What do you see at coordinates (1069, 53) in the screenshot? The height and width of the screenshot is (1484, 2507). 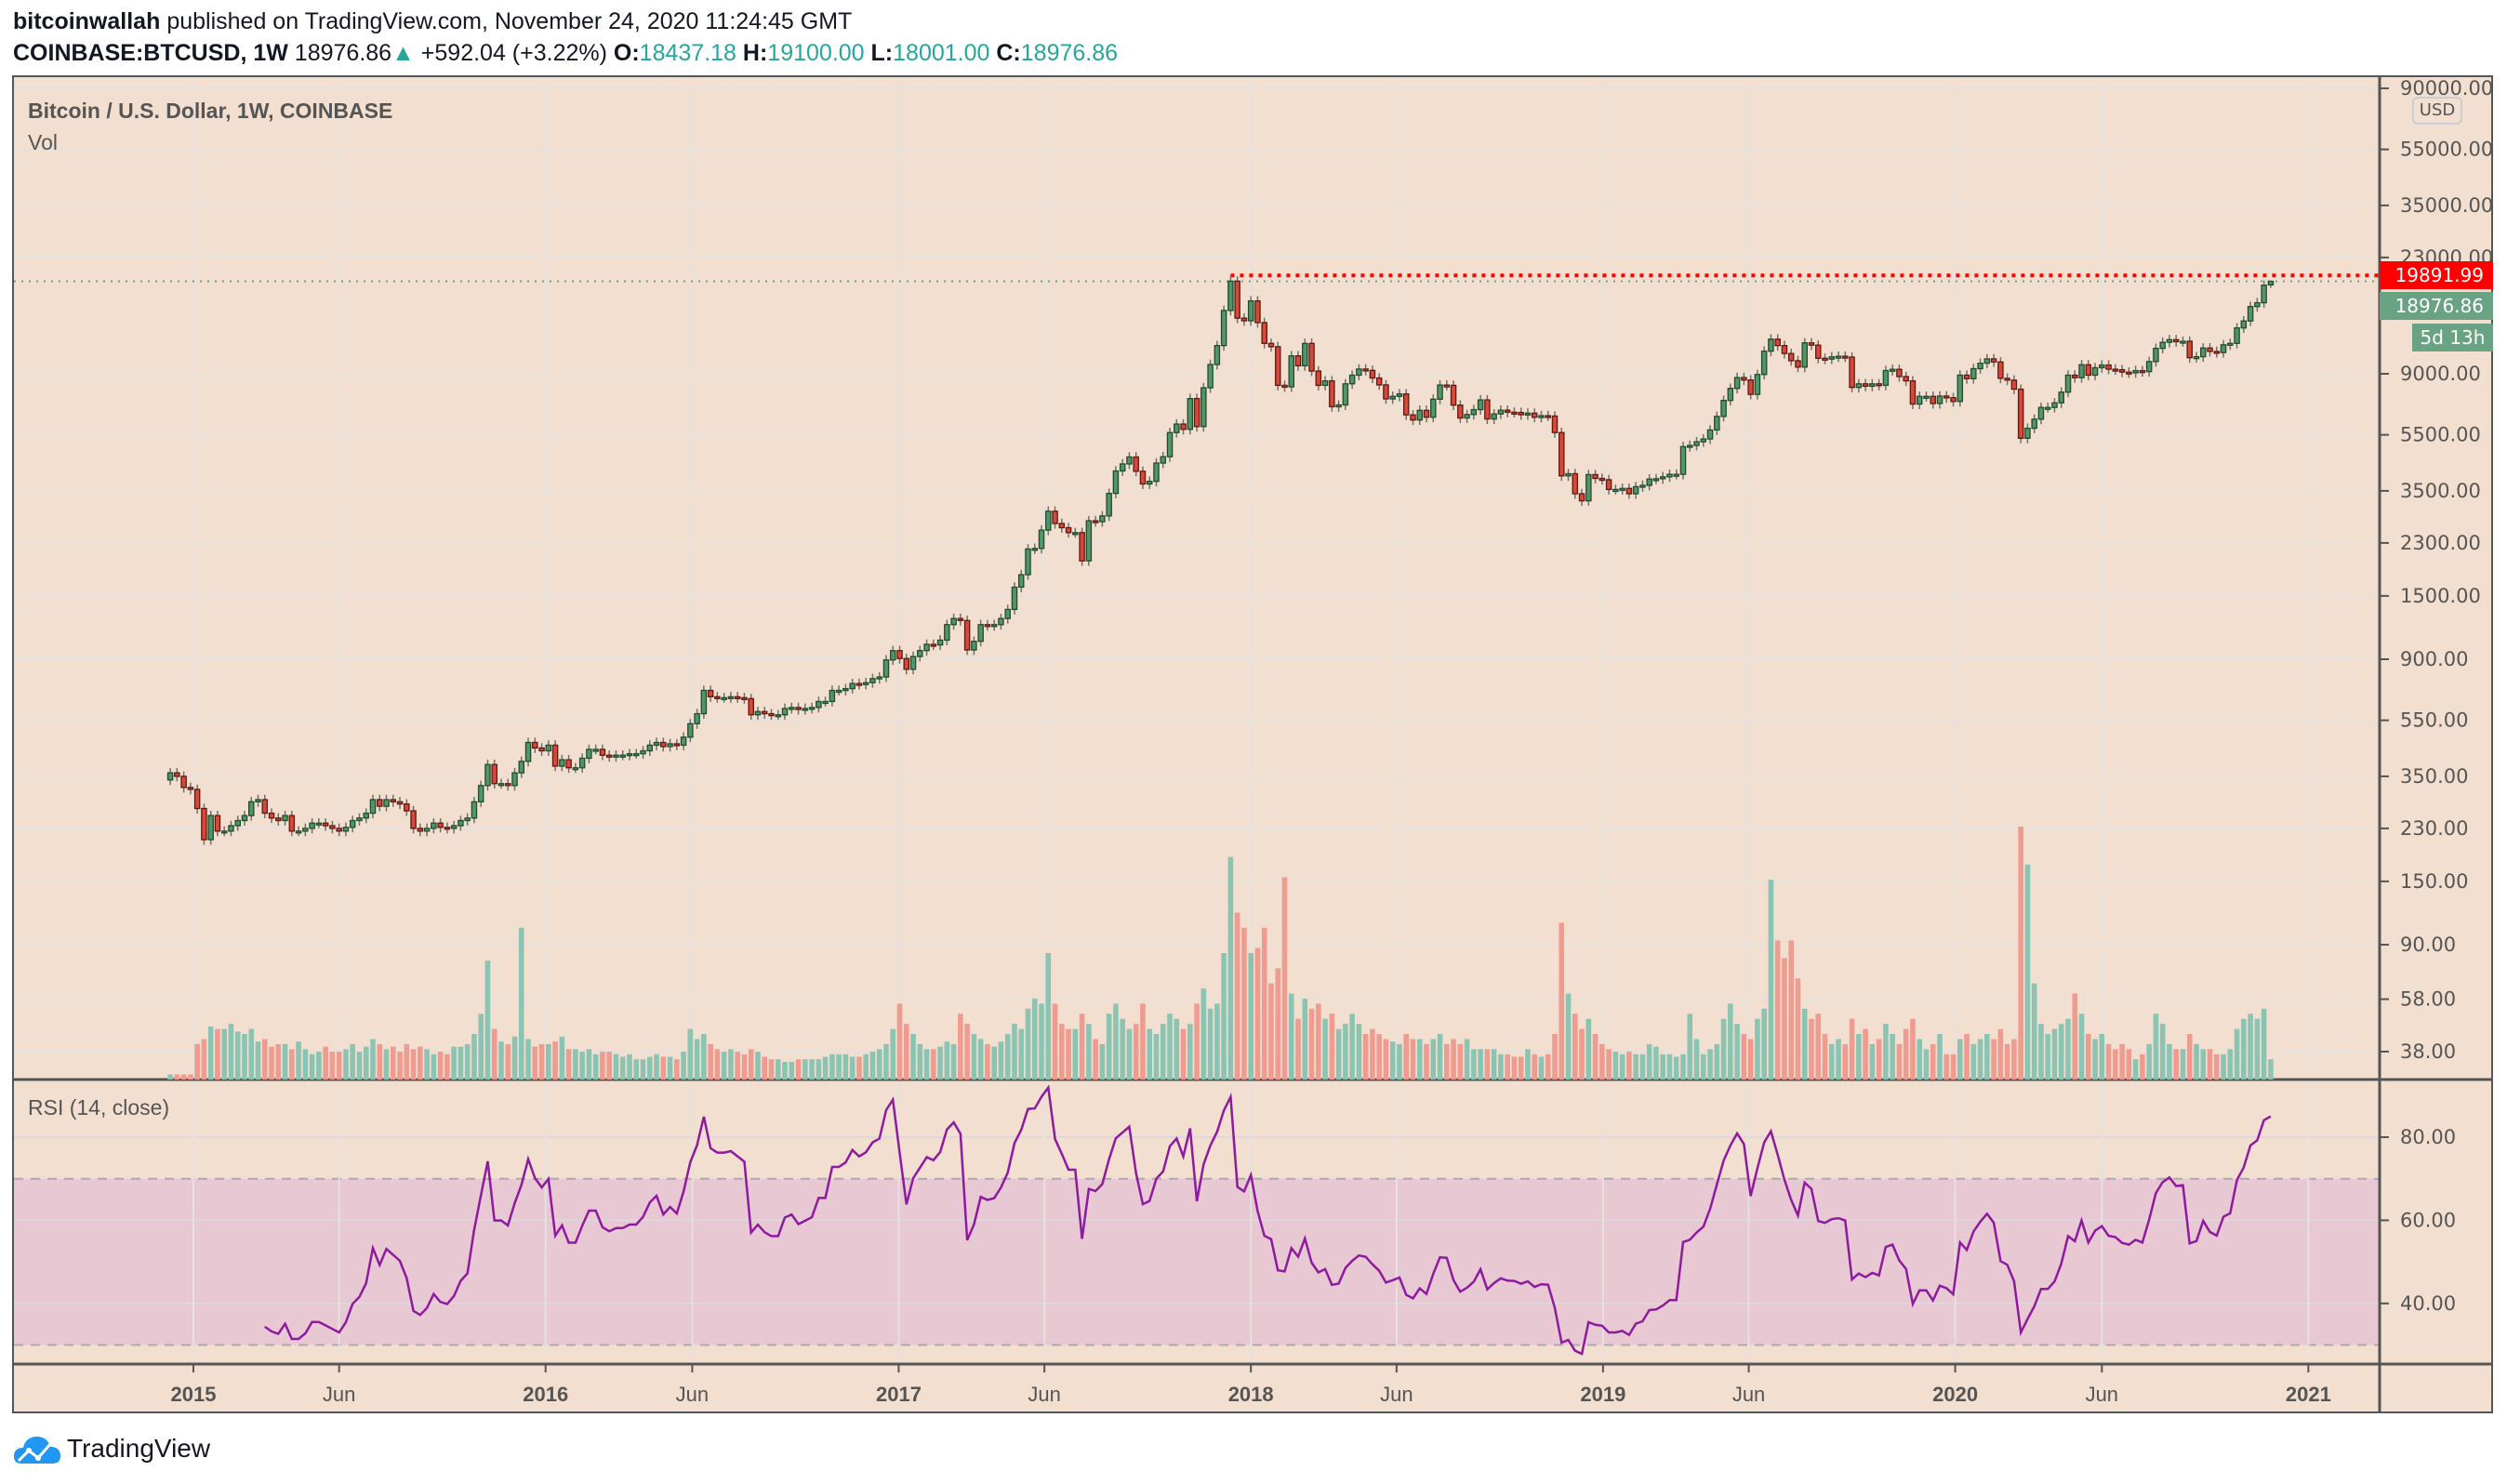 I see `close-value: 18976.86` at bounding box center [1069, 53].